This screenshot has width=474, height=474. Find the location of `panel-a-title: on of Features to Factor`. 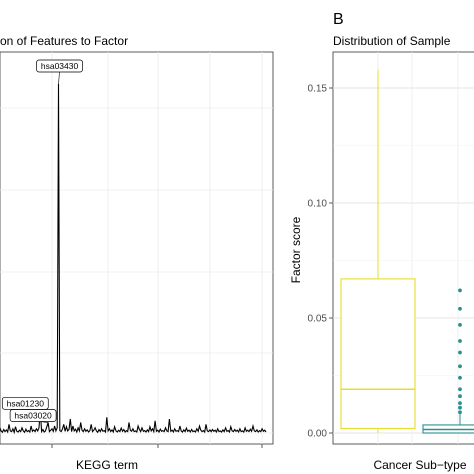

panel-a-title: on of Features to Factor is located at coordinates (64, 41).